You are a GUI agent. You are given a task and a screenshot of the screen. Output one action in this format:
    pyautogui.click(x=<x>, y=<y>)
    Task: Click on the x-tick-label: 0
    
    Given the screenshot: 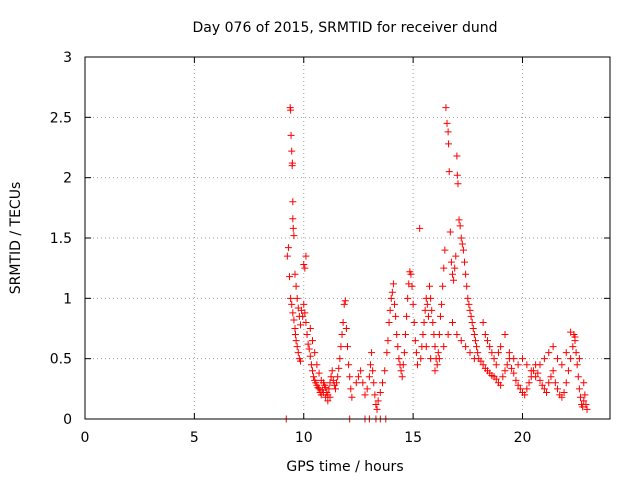 What is the action you would take?
    pyautogui.click(x=85, y=438)
    